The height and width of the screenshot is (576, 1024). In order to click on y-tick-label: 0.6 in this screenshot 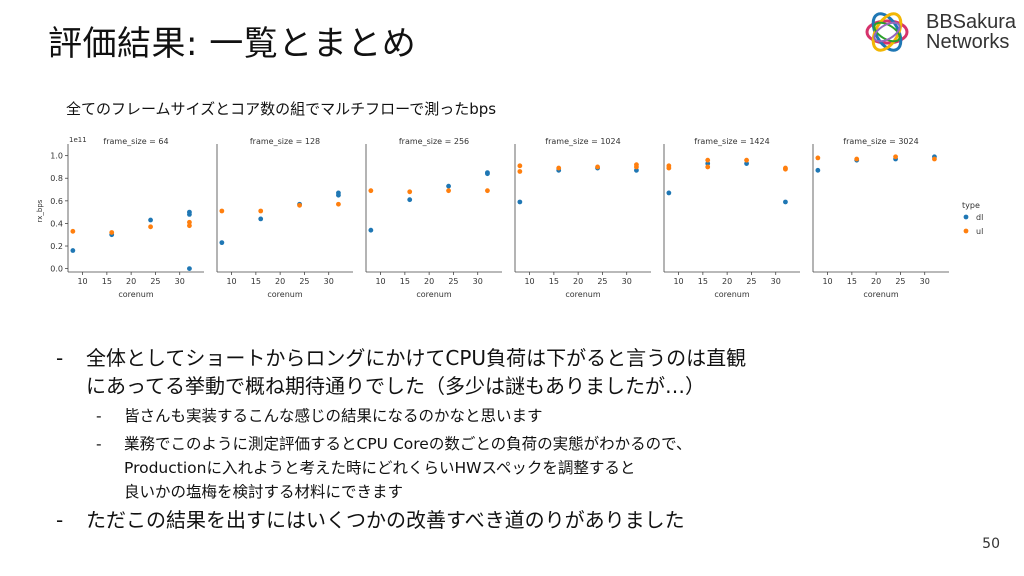, I will do `click(56, 201)`.